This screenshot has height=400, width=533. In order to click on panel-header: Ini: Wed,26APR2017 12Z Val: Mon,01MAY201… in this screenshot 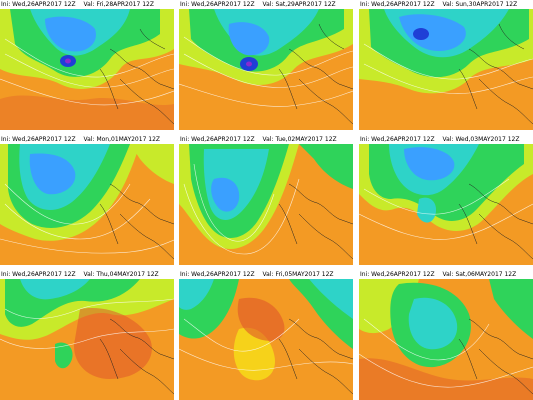, I will do `click(87, 139)`.